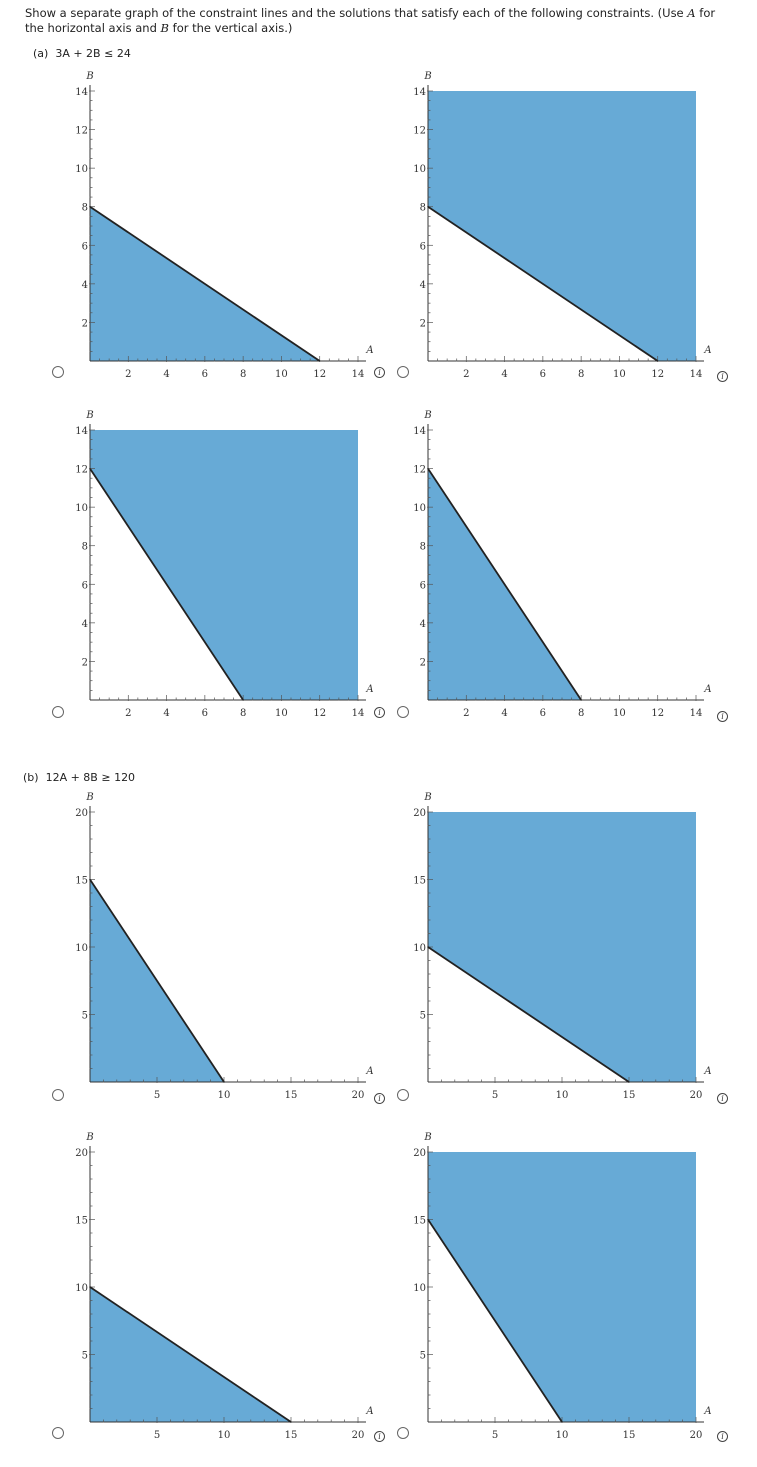 This screenshot has width=757, height=1467. Describe the element at coordinates (81, 881) in the screenshot. I see `y-tick-label: 15` at that location.